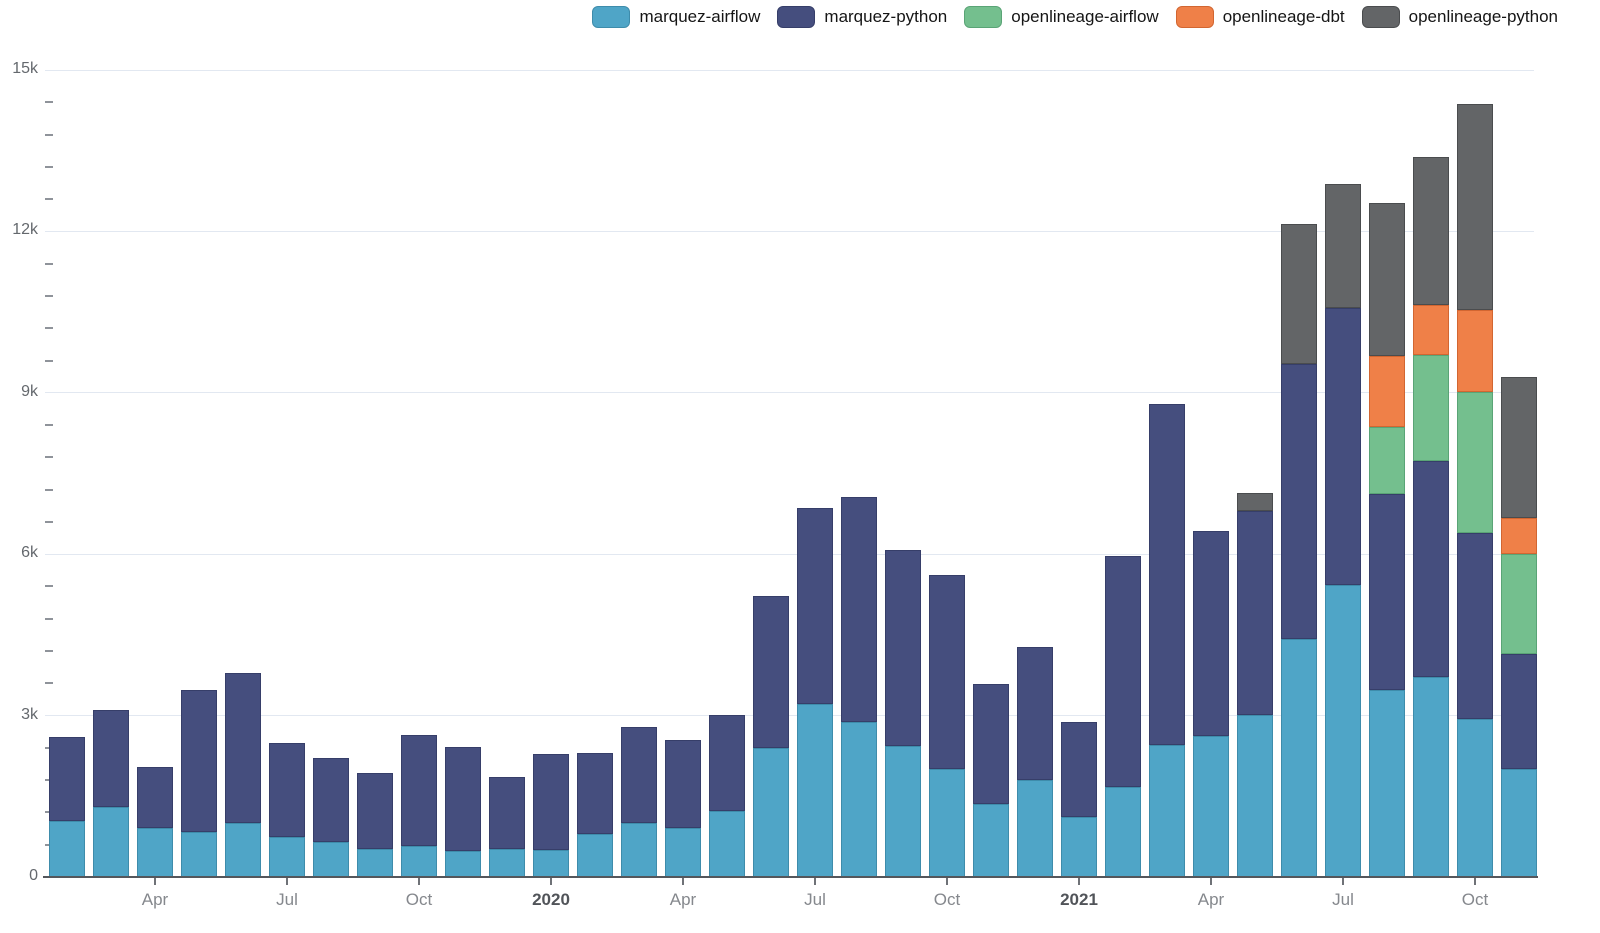 The height and width of the screenshot is (933, 1600). What do you see at coordinates (25, 68) in the screenshot?
I see `y-tick-label: 15k` at bounding box center [25, 68].